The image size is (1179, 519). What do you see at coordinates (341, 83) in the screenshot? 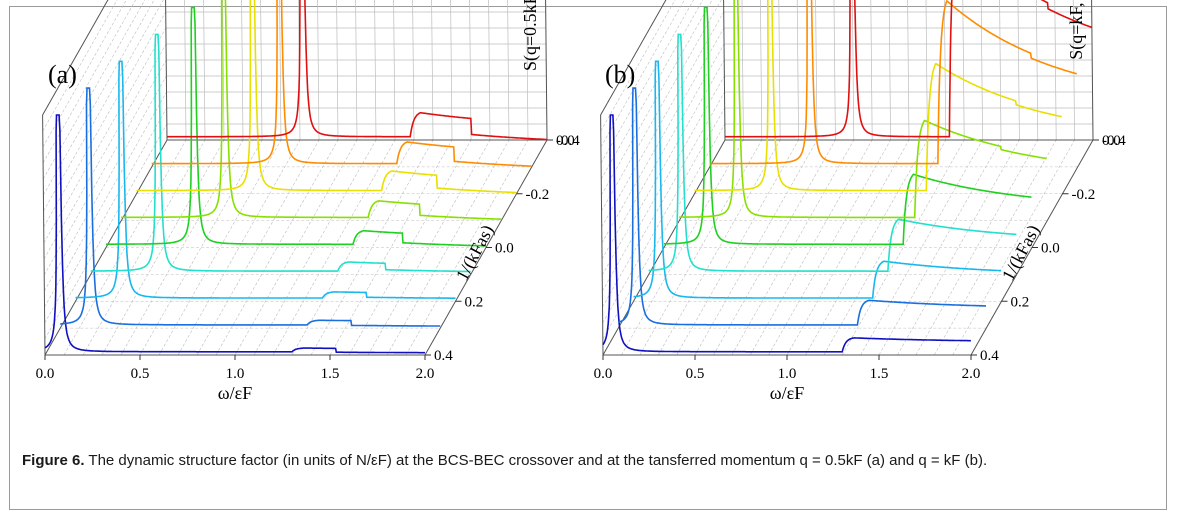
I see `series-line--0.3` at bounding box center [341, 83].